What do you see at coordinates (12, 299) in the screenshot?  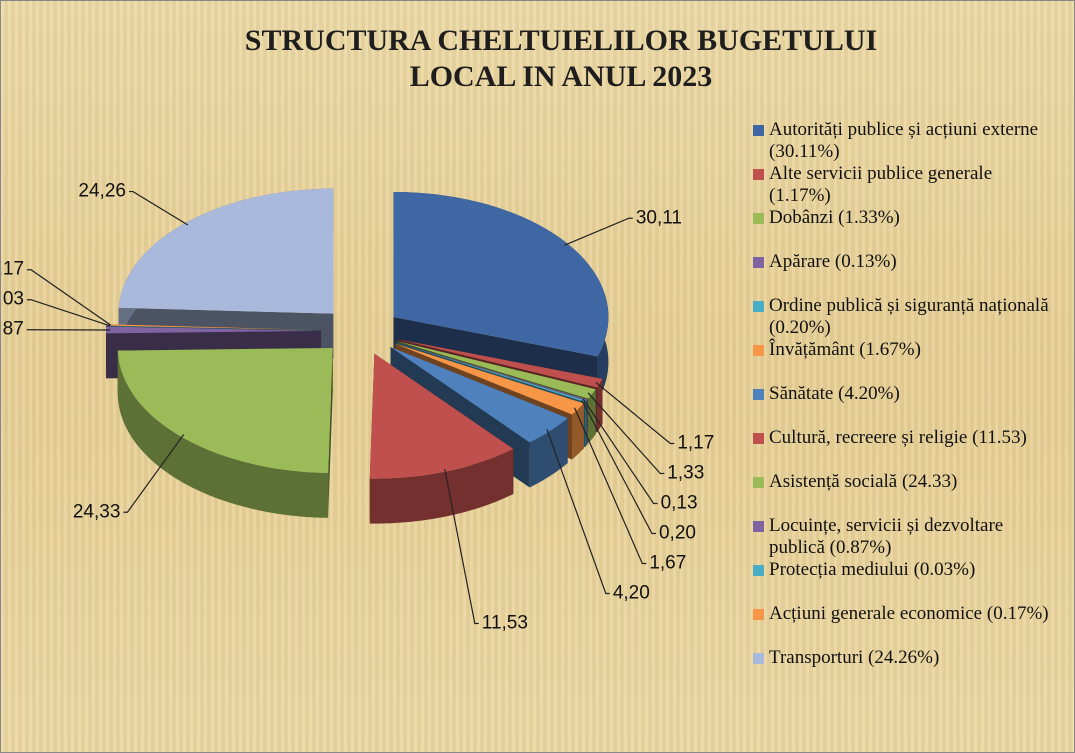 I see `data-label: 0,03` at bounding box center [12, 299].